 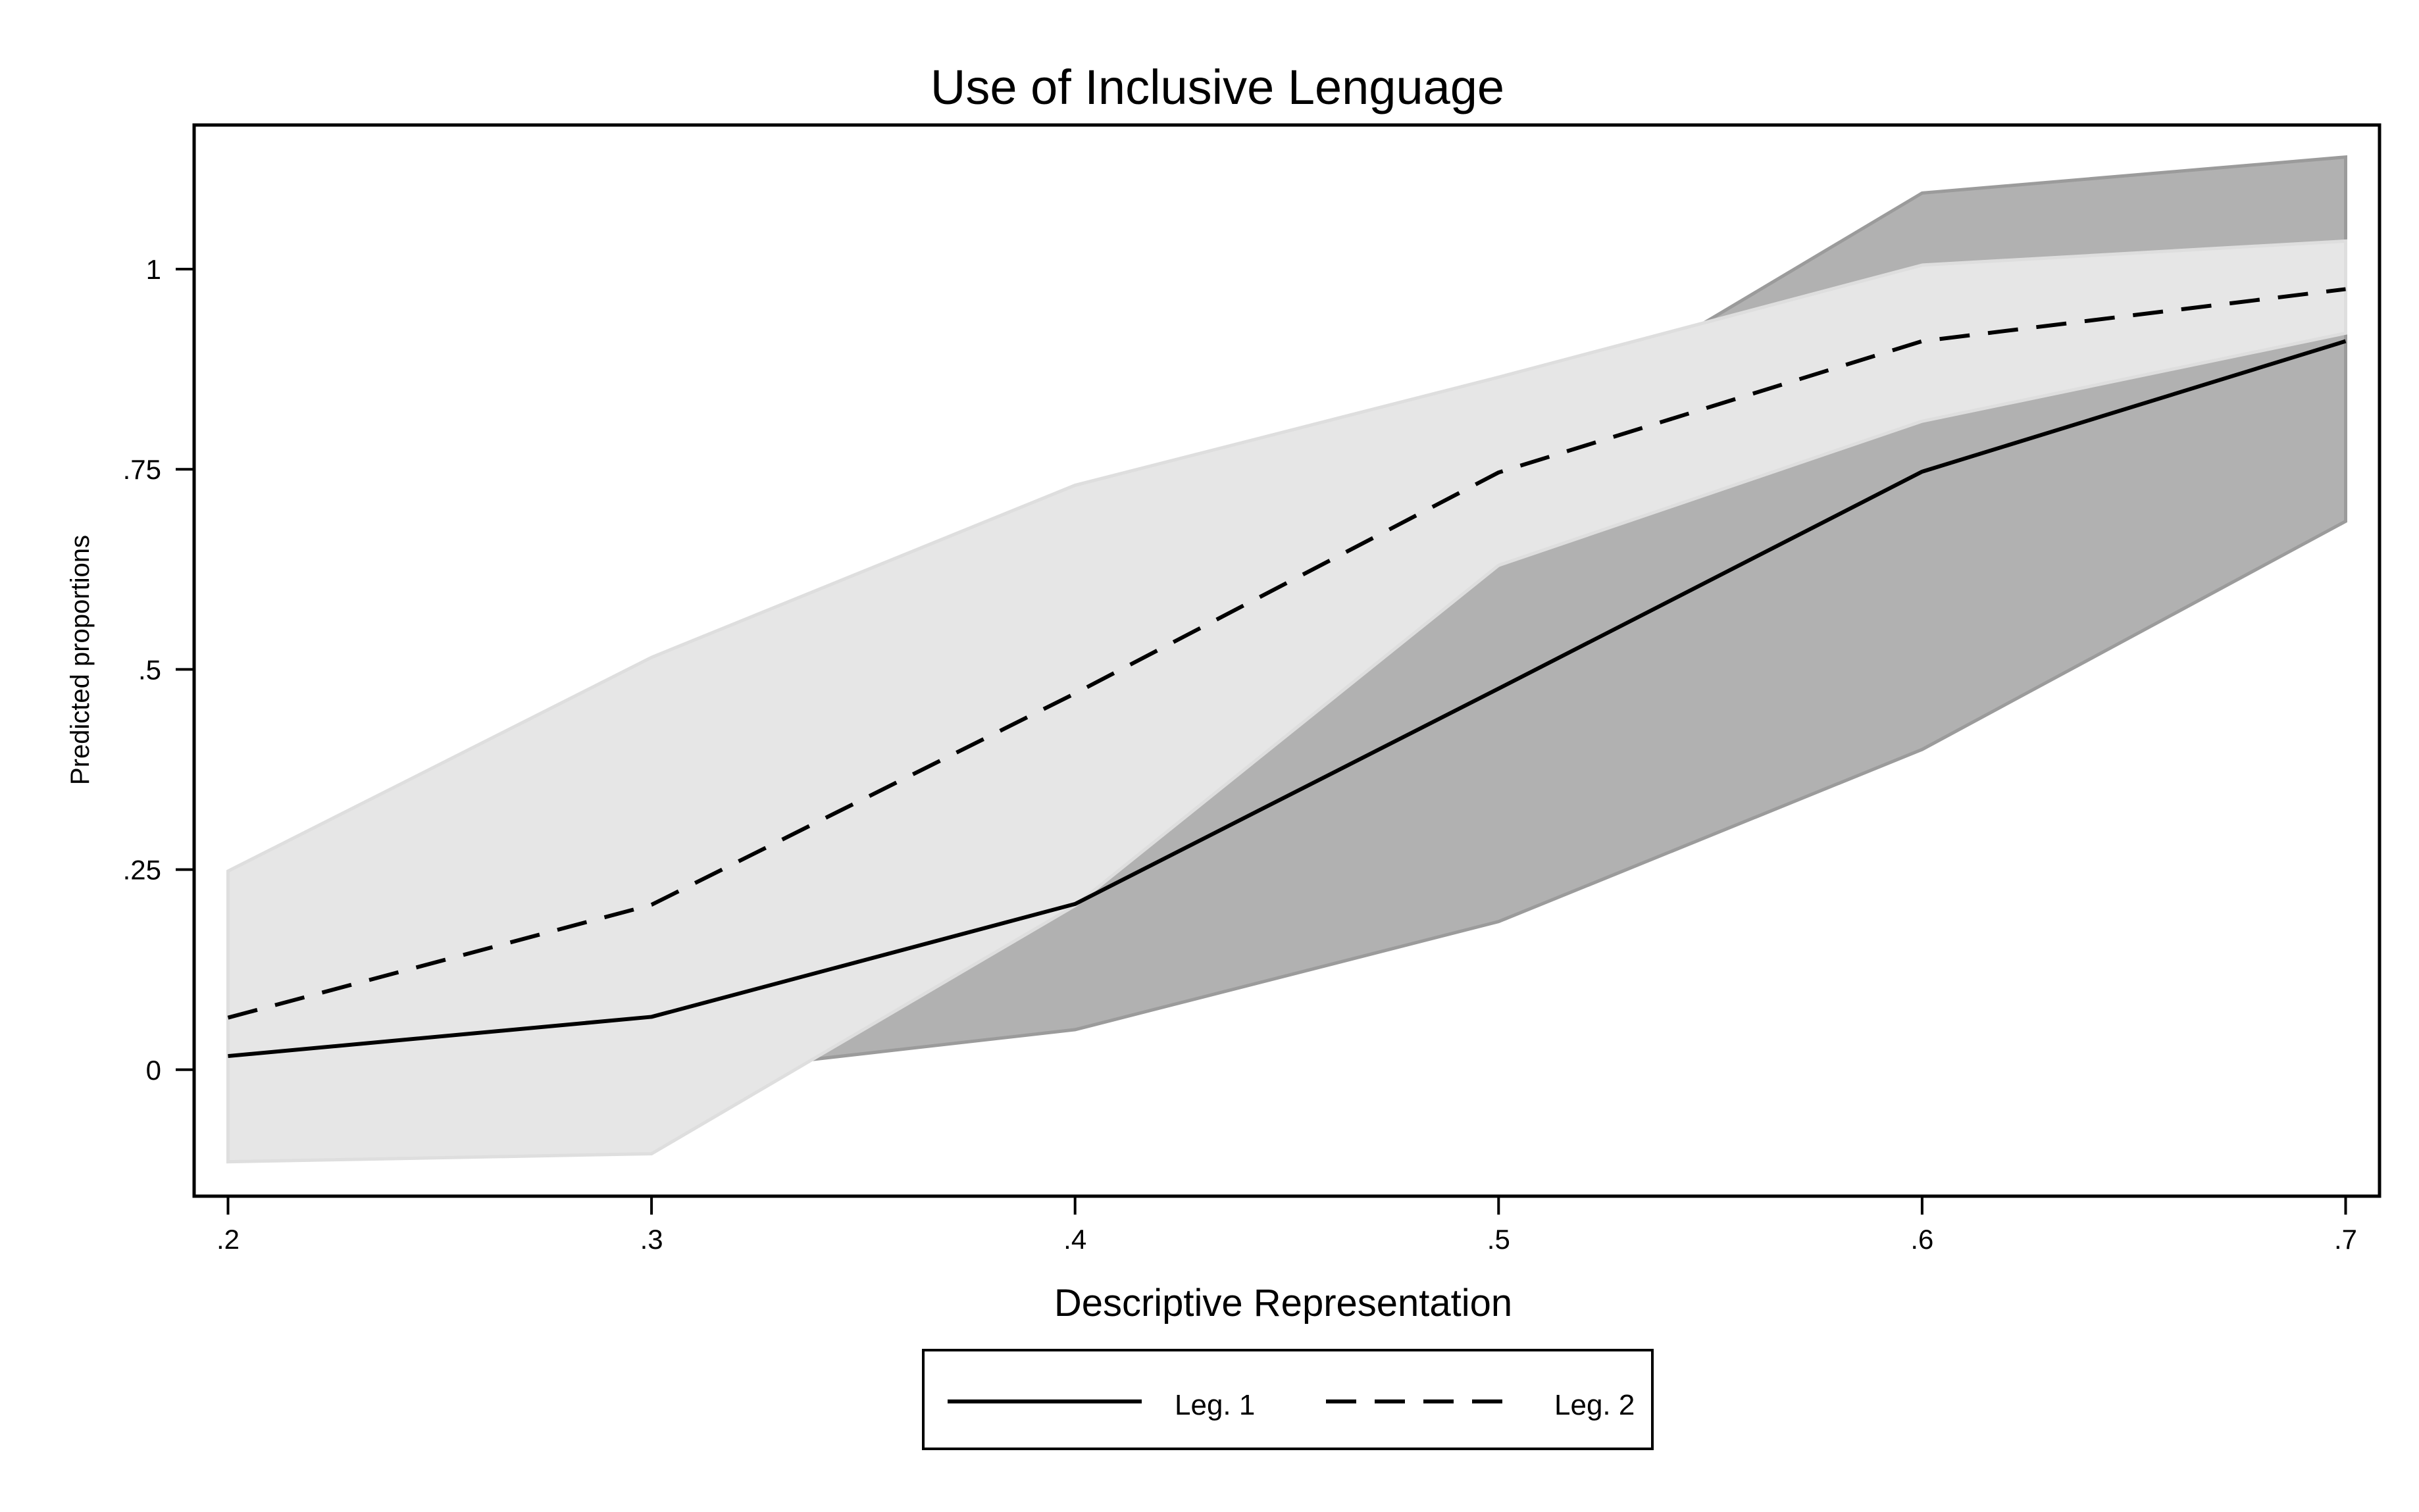 I want to click on y-tick-label: .75, so click(x=142, y=469).